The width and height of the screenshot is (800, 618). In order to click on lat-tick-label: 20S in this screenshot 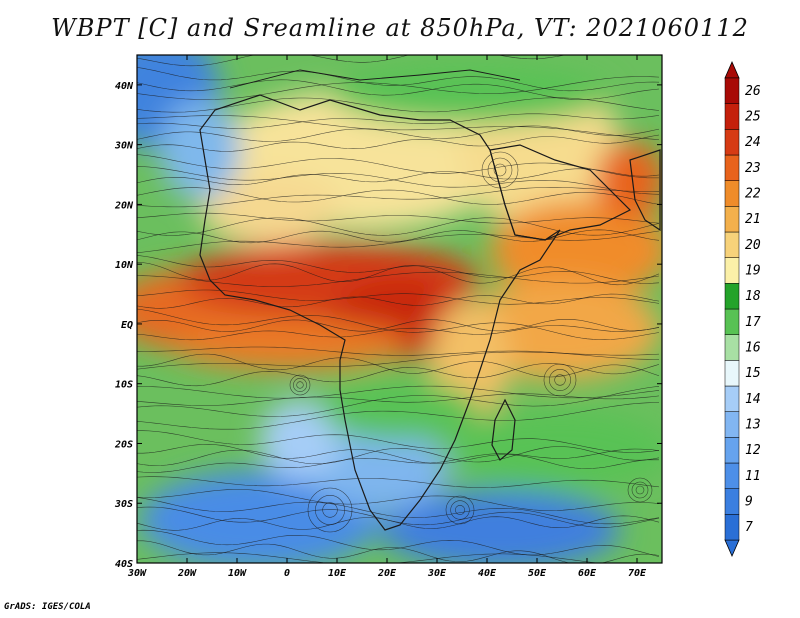, I will do `click(123, 444)`.